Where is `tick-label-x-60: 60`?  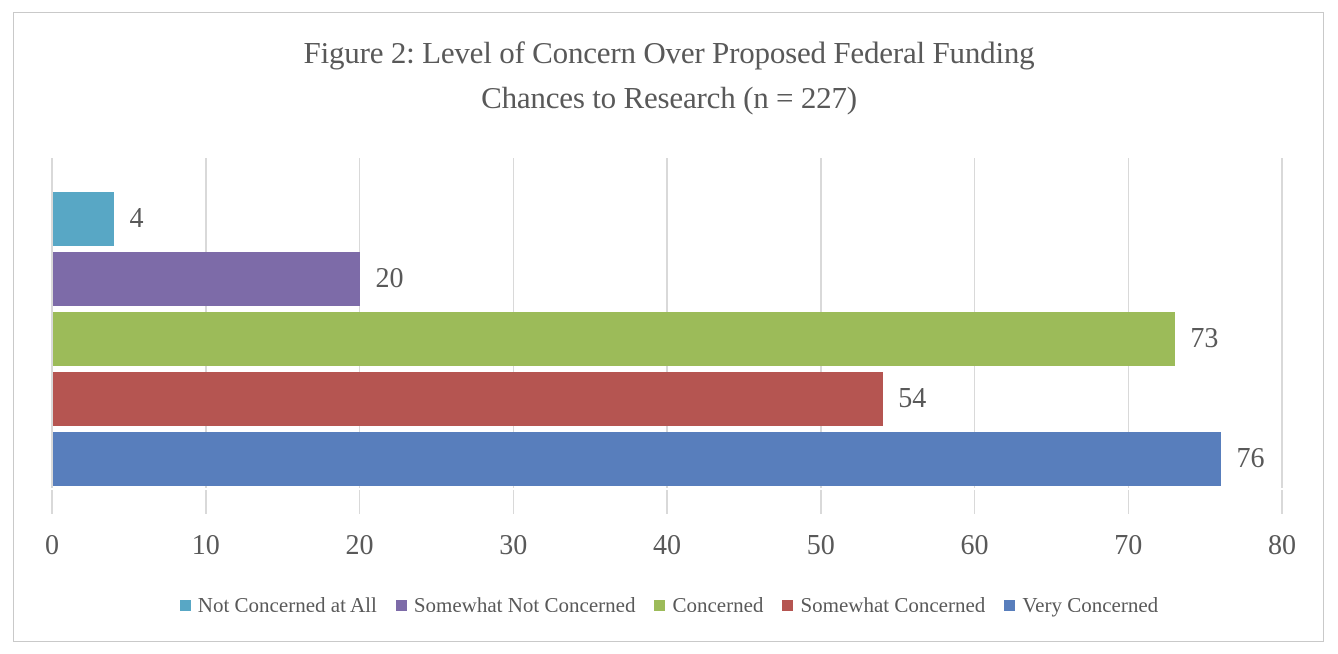 tick-label-x-60: 60 is located at coordinates (974, 545).